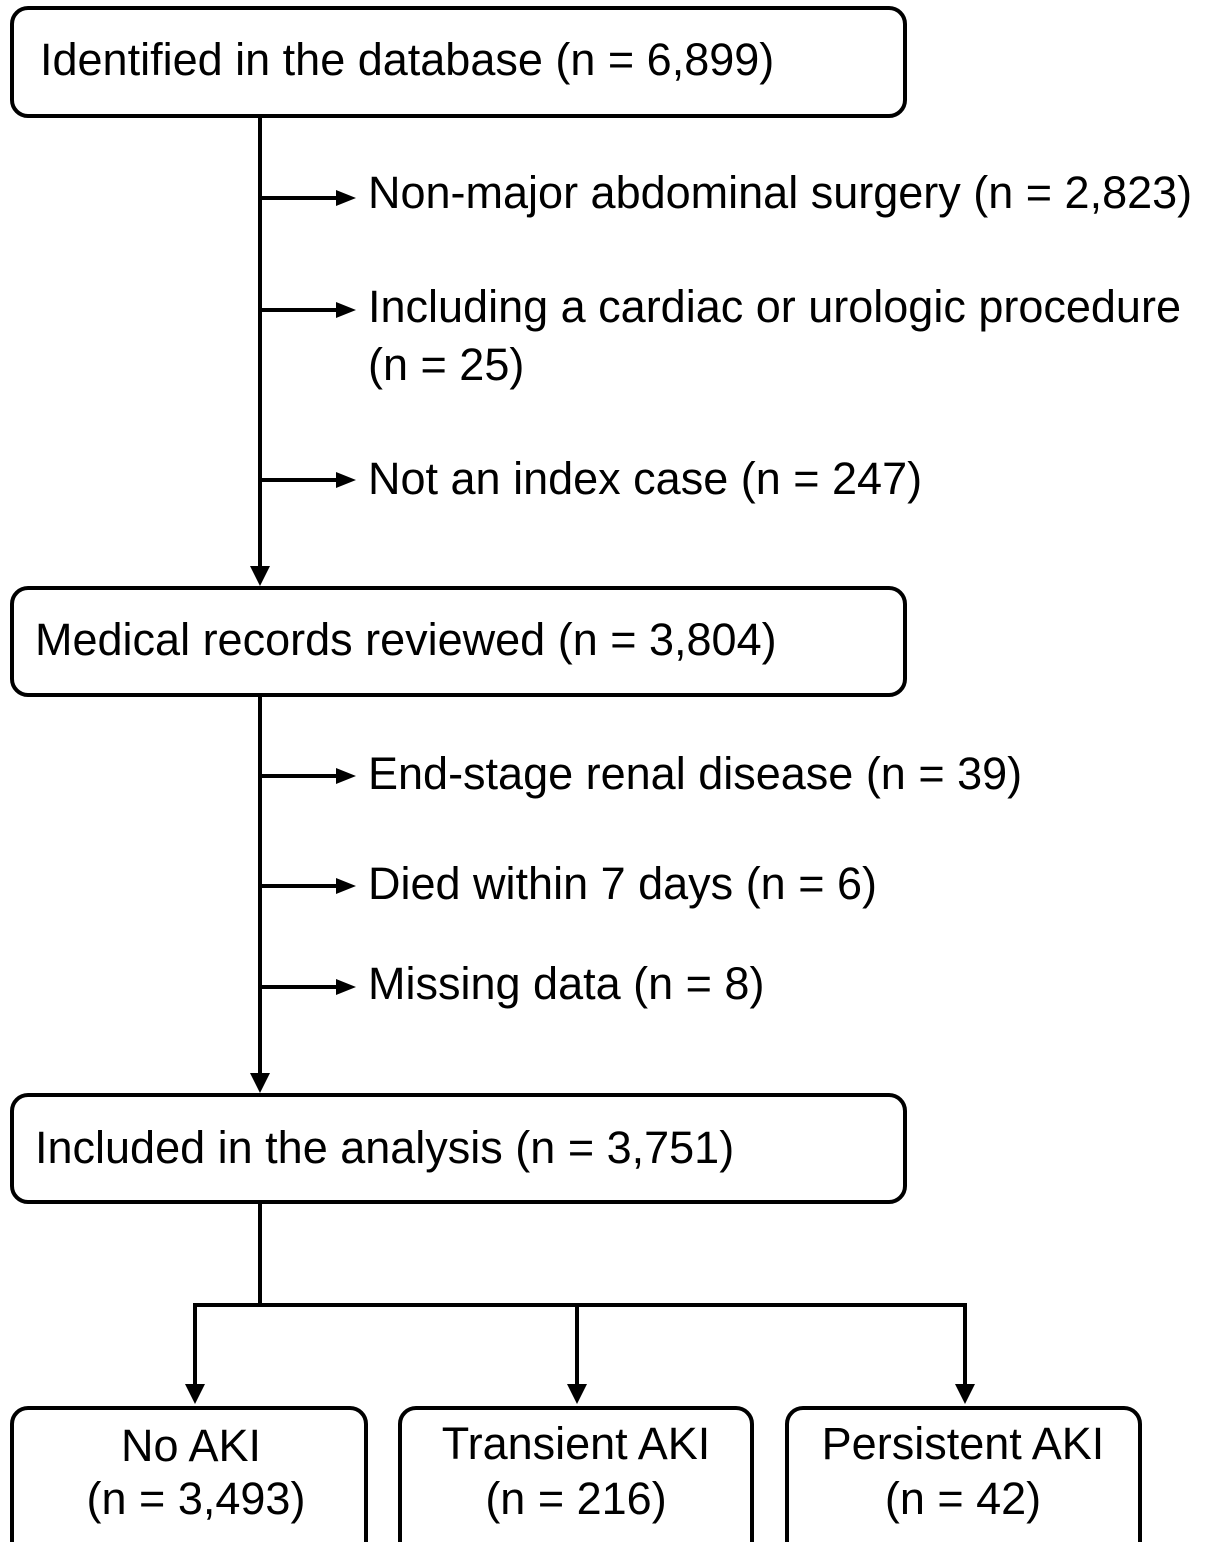 This screenshot has width=1226, height=1542. I want to click on box-label: Included in the analysis (n = 3,751), so click(384, 1147).